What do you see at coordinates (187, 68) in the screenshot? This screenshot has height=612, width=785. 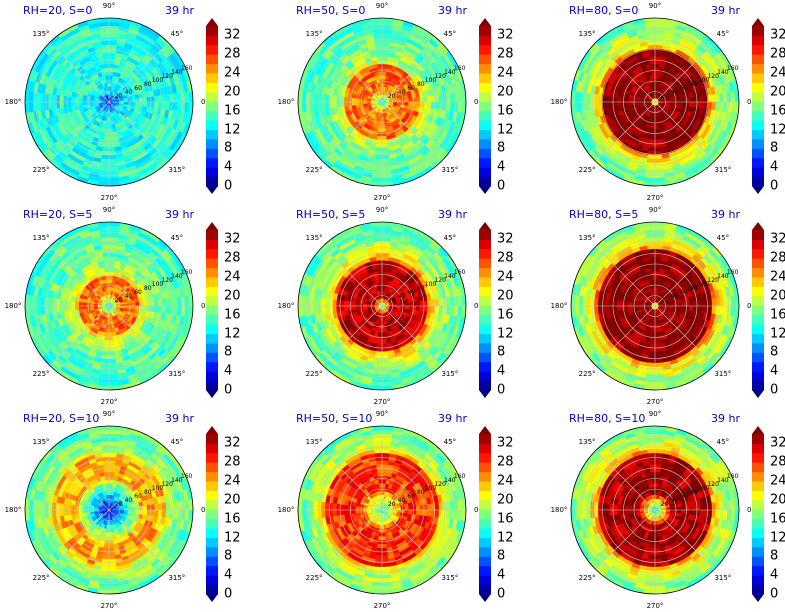 I see `radial-tick-label: 160` at bounding box center [187, 68].